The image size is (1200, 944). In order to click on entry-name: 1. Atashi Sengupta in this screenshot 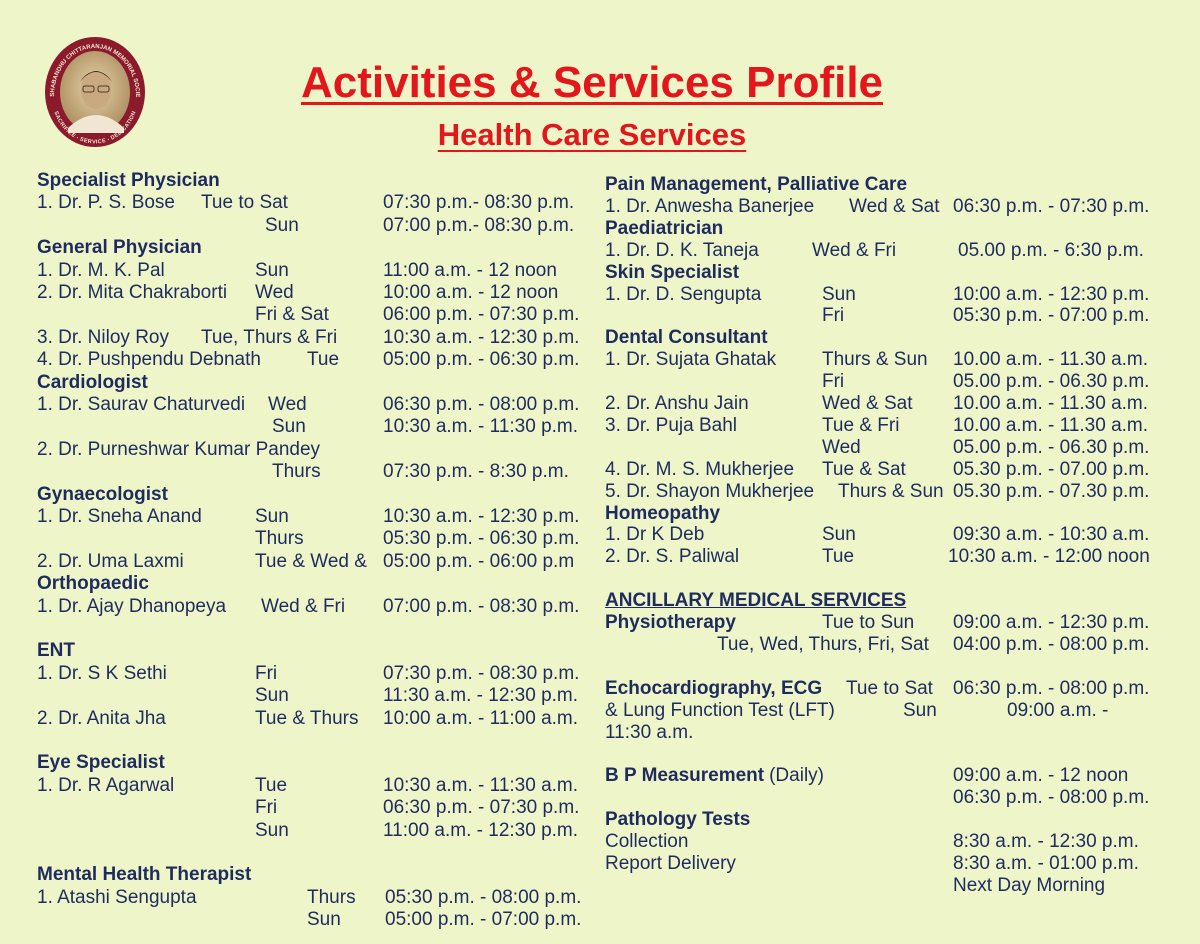, I will do `click(117, 897)`.